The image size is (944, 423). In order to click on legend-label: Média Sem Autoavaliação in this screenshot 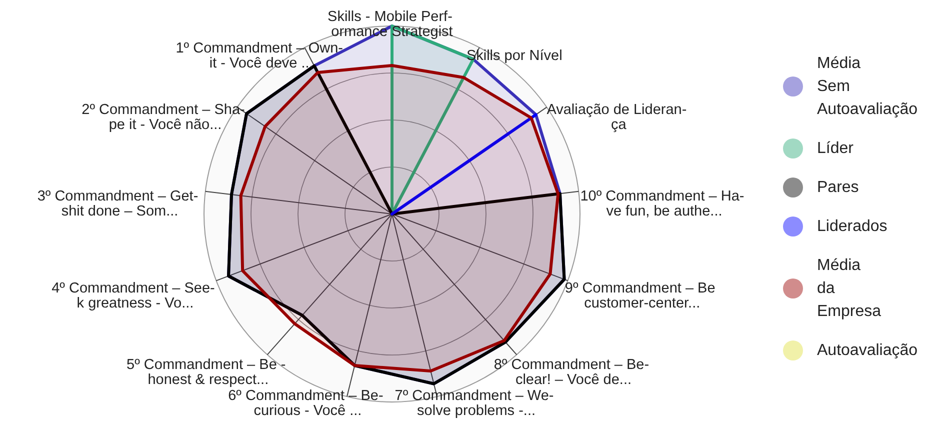, I will do `click(867, 86)`.